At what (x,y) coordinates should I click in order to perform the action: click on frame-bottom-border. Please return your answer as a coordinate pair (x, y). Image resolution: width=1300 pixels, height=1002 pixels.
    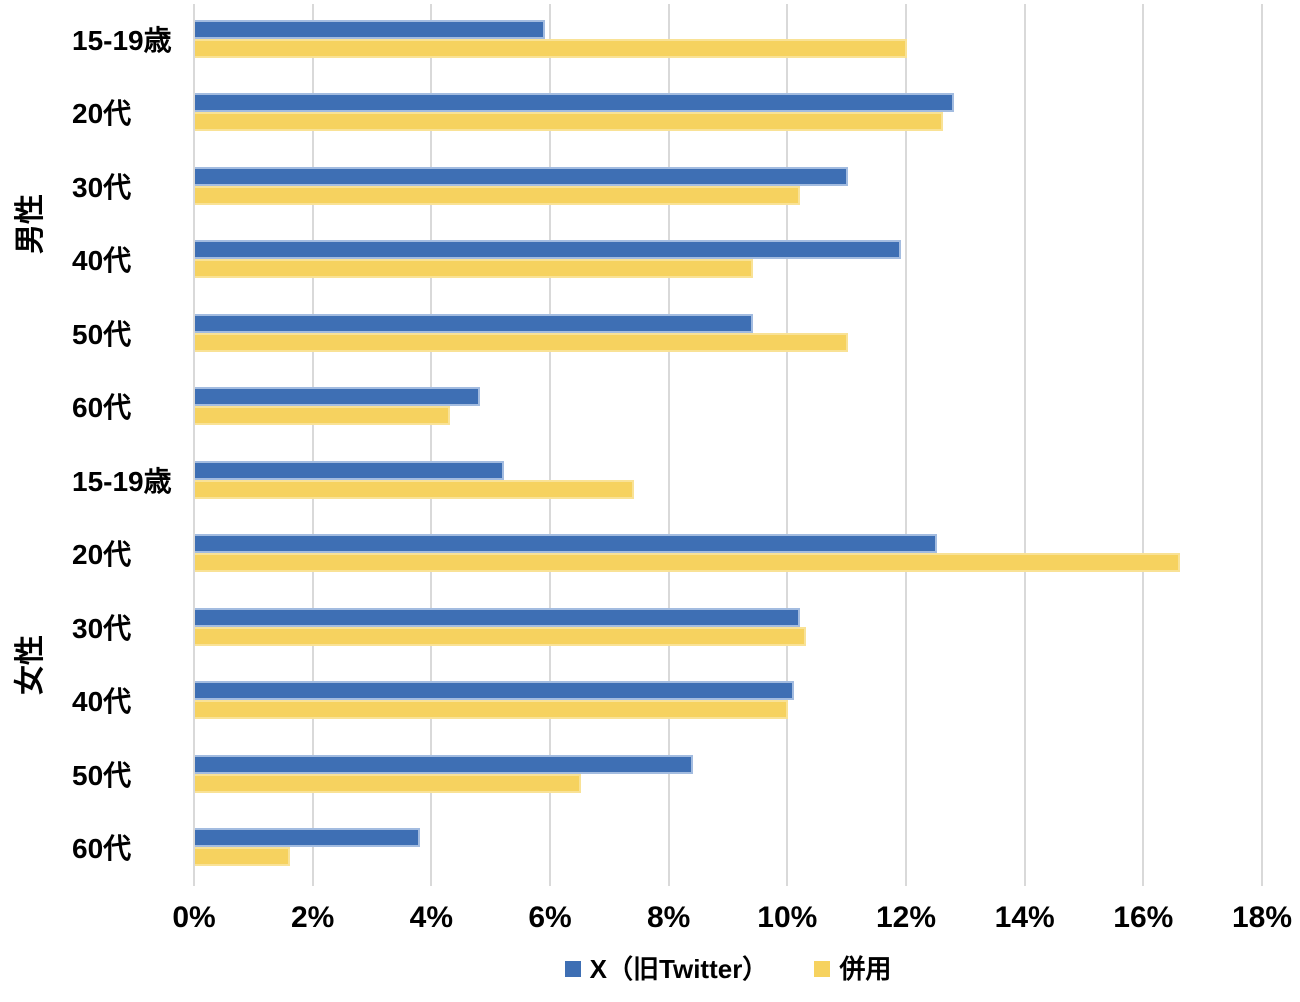
    Looking at the image, I should click on (98, 885).